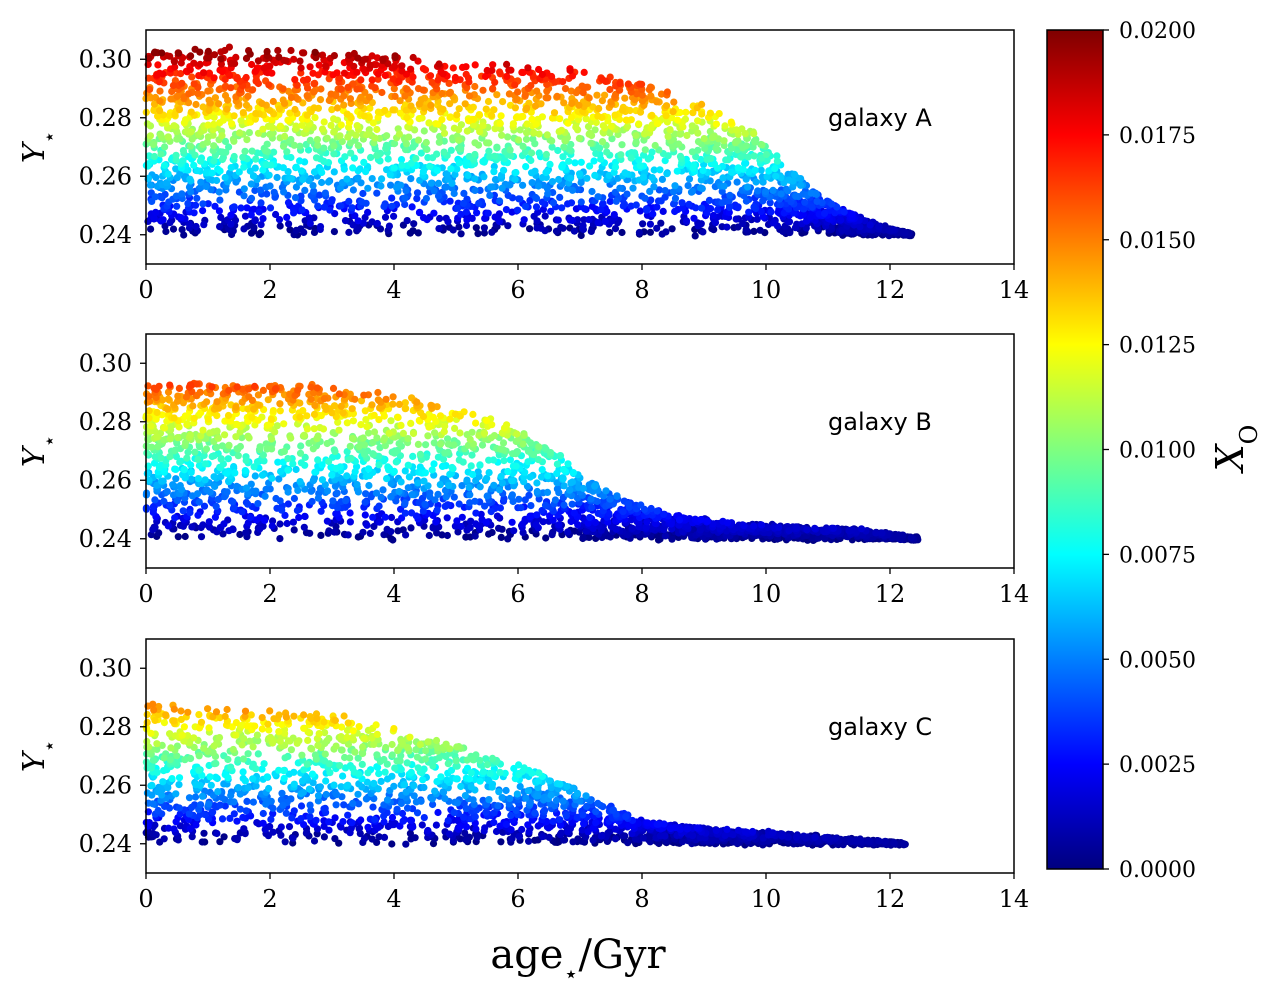 This screenshot has width=1278, height=1007. What do you see at coordinates (105, 235) in the screenshot?
I see `y-tick-label: 0.24` at bounding box center [105, 235].